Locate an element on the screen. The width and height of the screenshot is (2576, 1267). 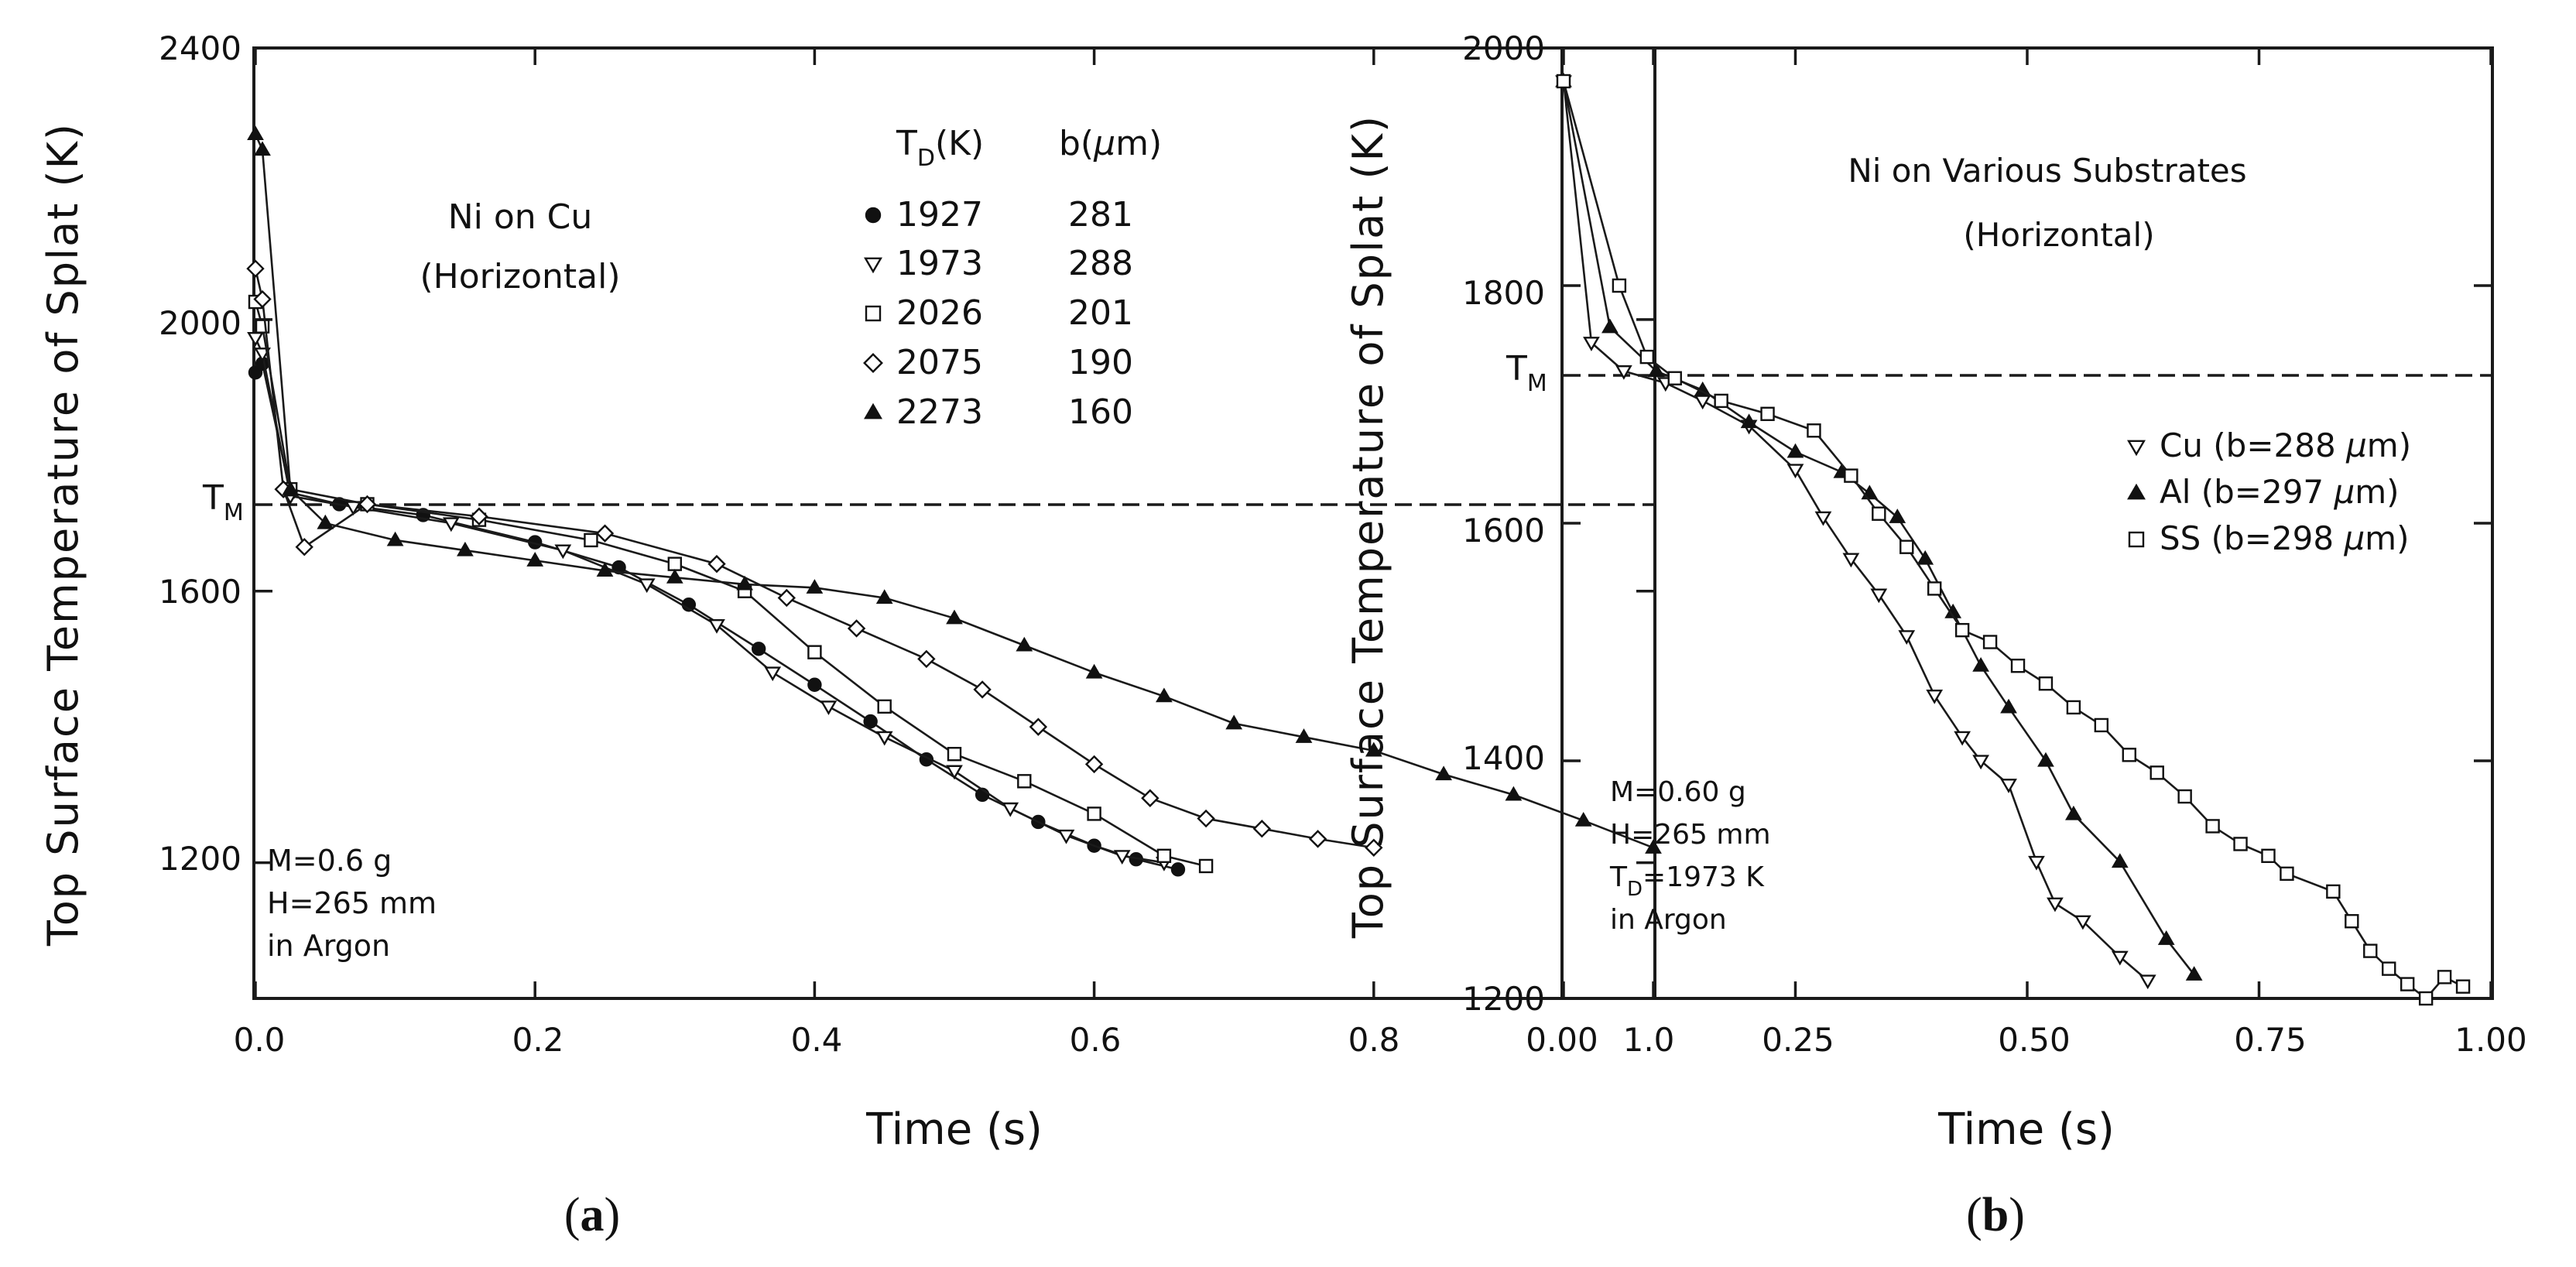
x-axis-label-a: Time (s) is located at coordinates (954, 1130).